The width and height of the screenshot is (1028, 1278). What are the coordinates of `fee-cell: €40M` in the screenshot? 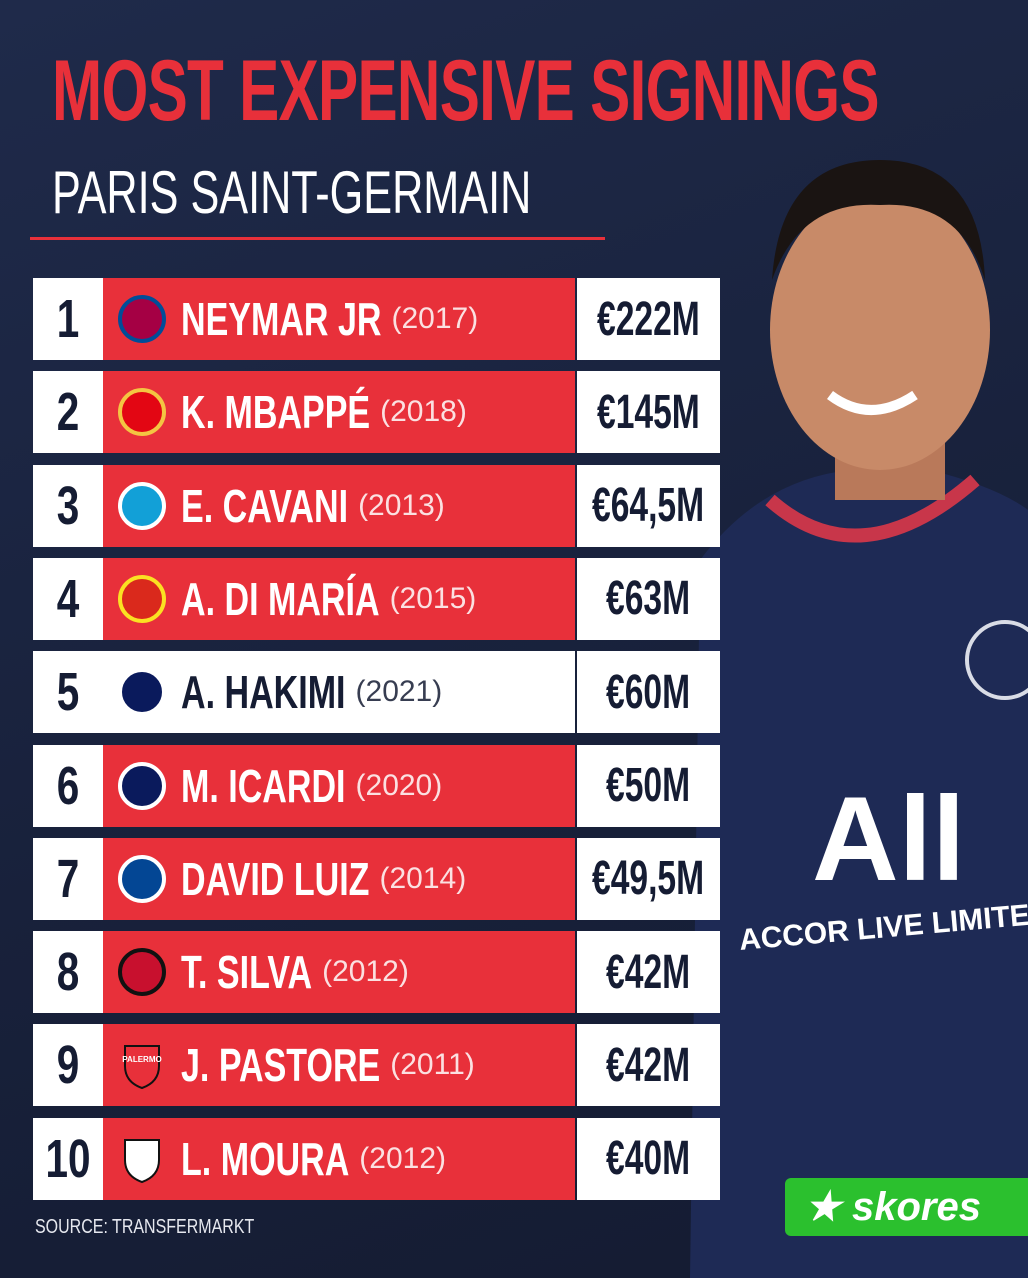 It's located at (648, 1158).